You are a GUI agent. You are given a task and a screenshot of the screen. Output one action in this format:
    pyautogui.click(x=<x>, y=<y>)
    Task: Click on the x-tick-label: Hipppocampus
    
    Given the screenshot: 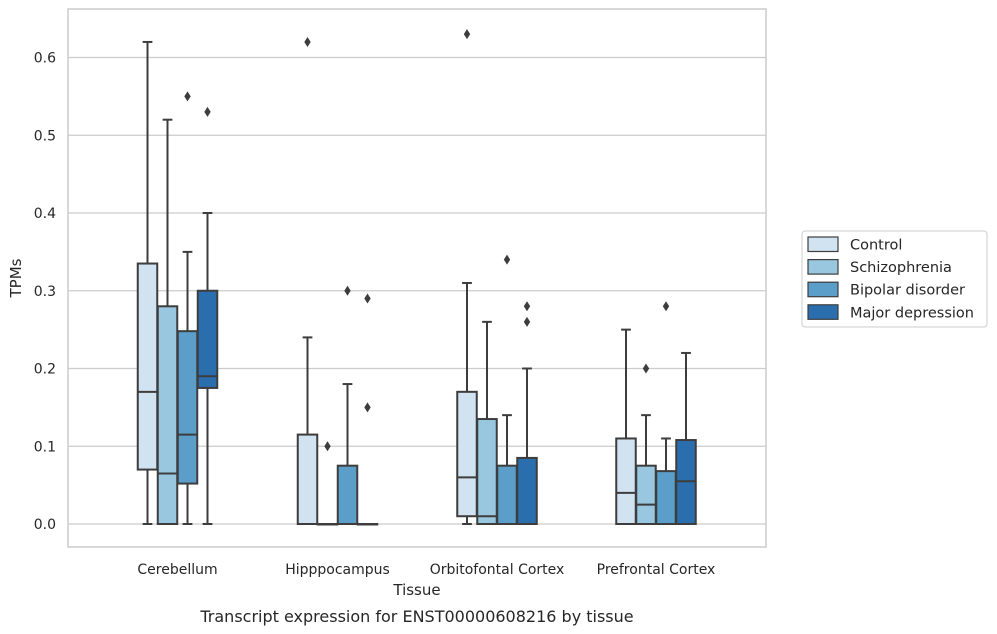 What is the action you would take?
    pyautogui.click(x=337, y=570)
    